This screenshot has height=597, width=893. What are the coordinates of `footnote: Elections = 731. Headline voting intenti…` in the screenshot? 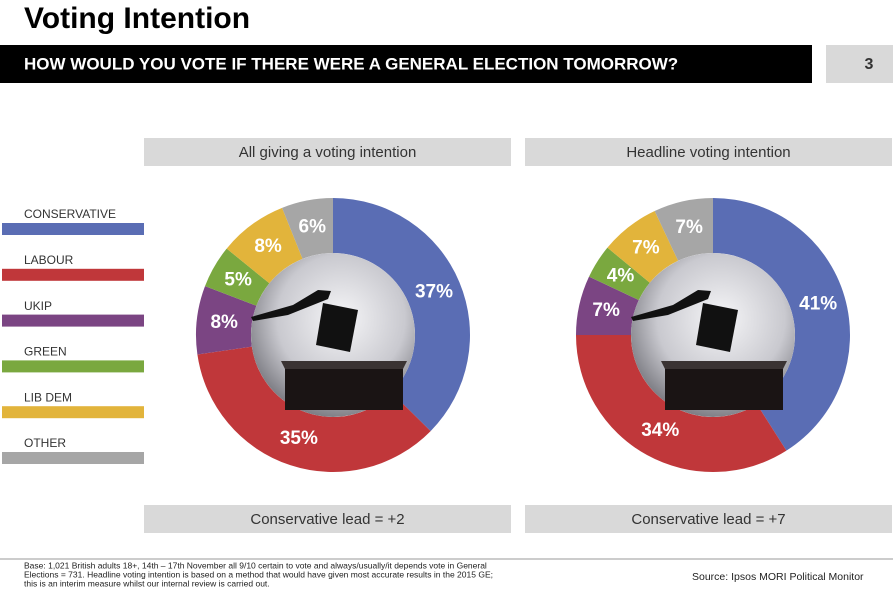 It's located at (258, 574).